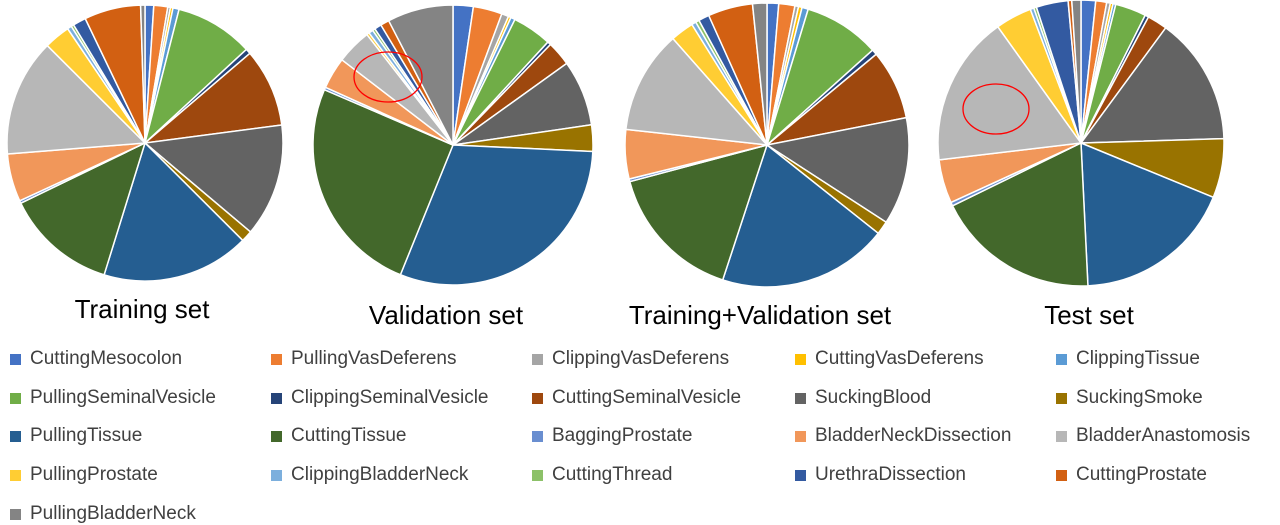 Image resolution: width=1280 pixels, height=525 pixels. I want to click on legend-label: CuttingMesocolon, so click(106, 358).